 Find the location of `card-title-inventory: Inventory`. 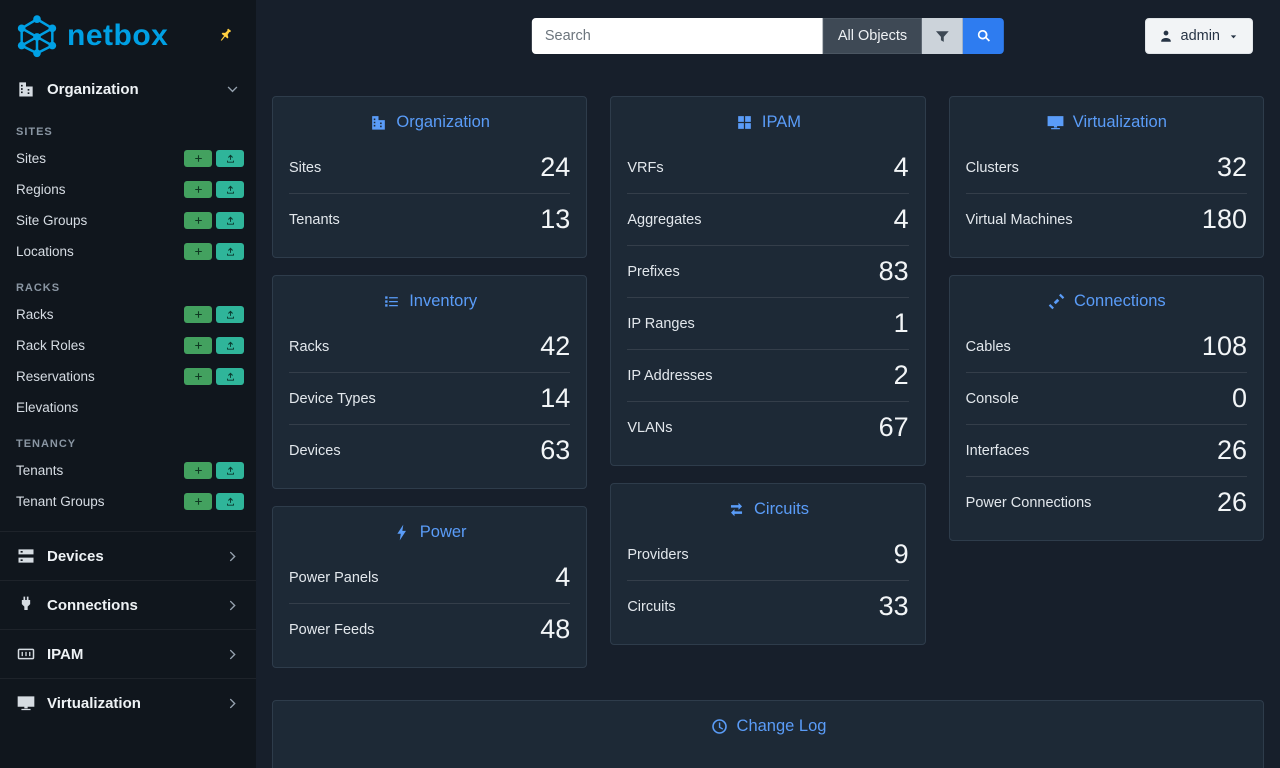

card-title-inventory: Inventory is located at coordinates (429, 298).